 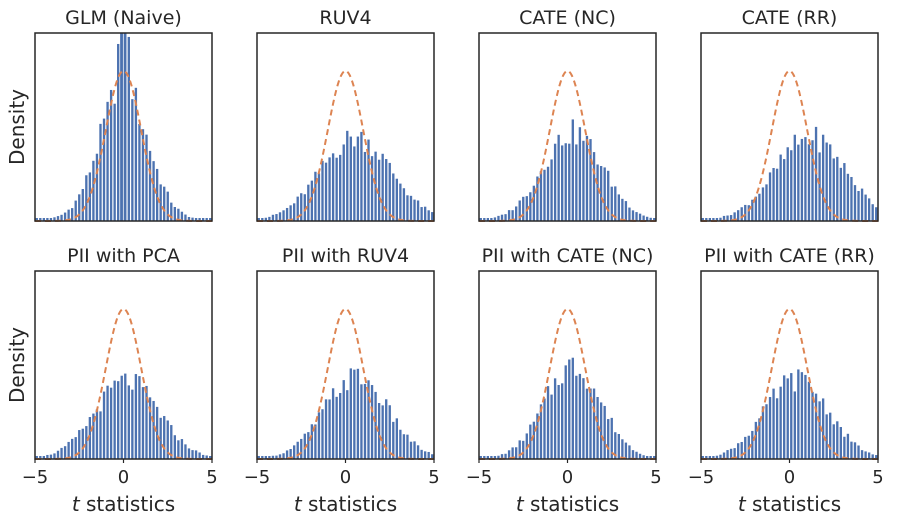 I want to click on x-tick-label: 5, so click(x=655, y=477).